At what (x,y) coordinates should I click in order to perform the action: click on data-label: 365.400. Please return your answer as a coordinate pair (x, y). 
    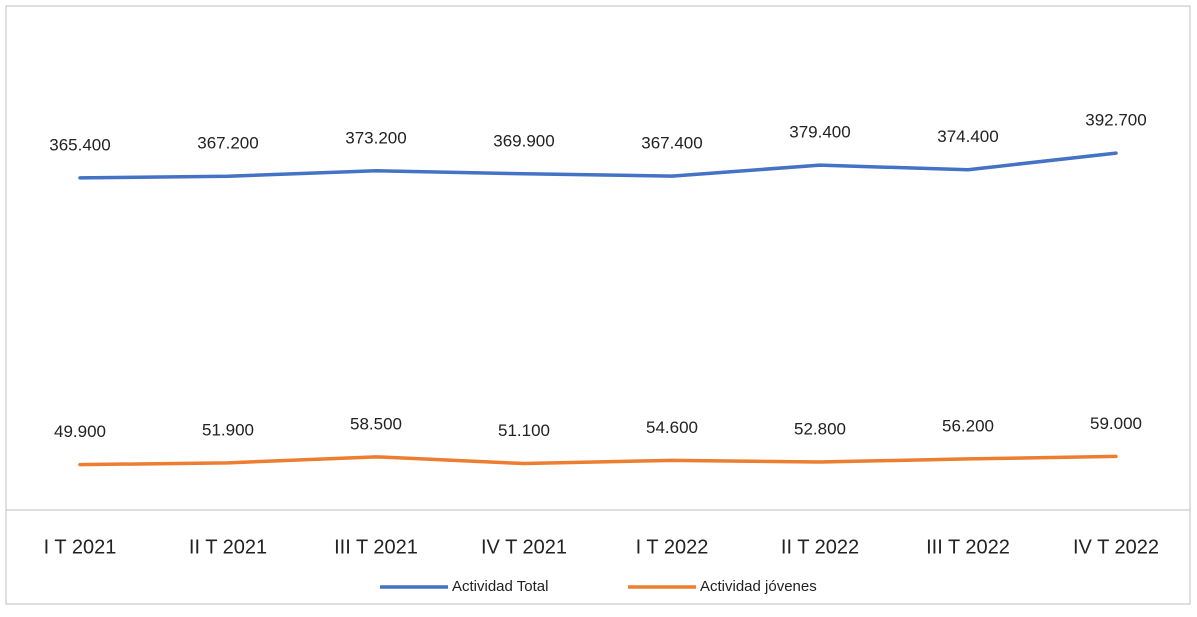
    Looking at the image, I should click on (79, 144).